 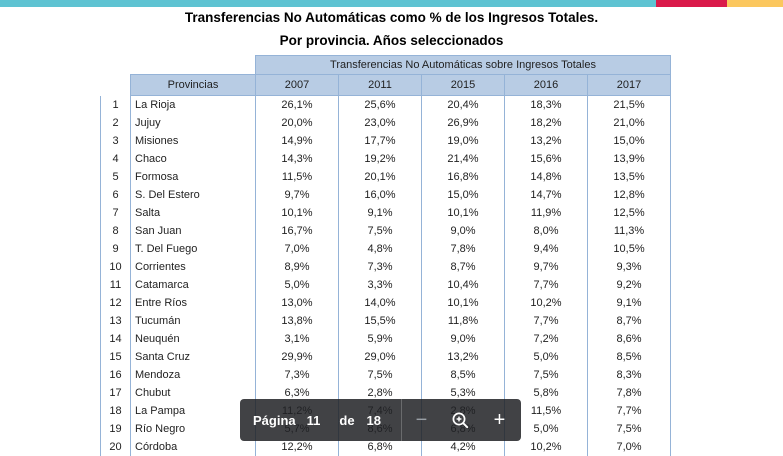 What do you see at coordinates (629, 411) in the screenshot?
I see `value-cell: 7,7%` at bounding box center [629, 411].